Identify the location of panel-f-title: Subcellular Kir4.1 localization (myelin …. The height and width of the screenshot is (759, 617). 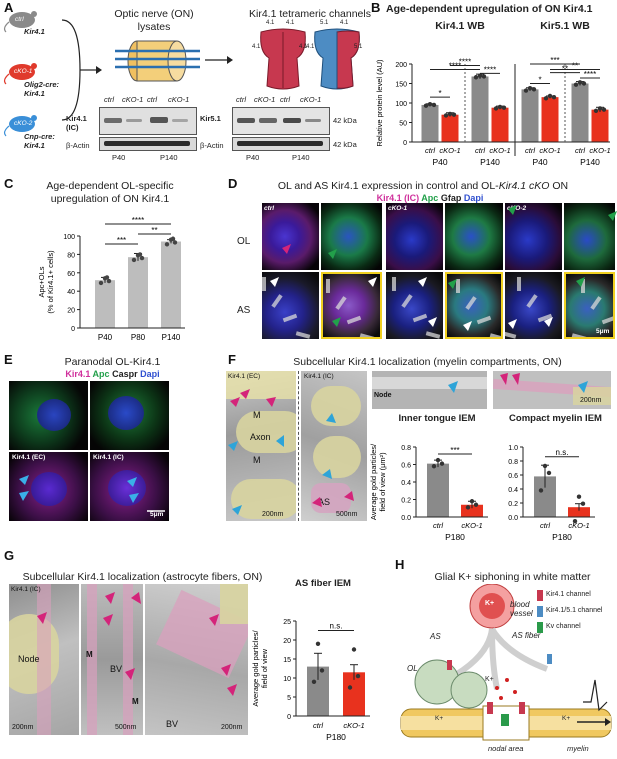
(427, 362).